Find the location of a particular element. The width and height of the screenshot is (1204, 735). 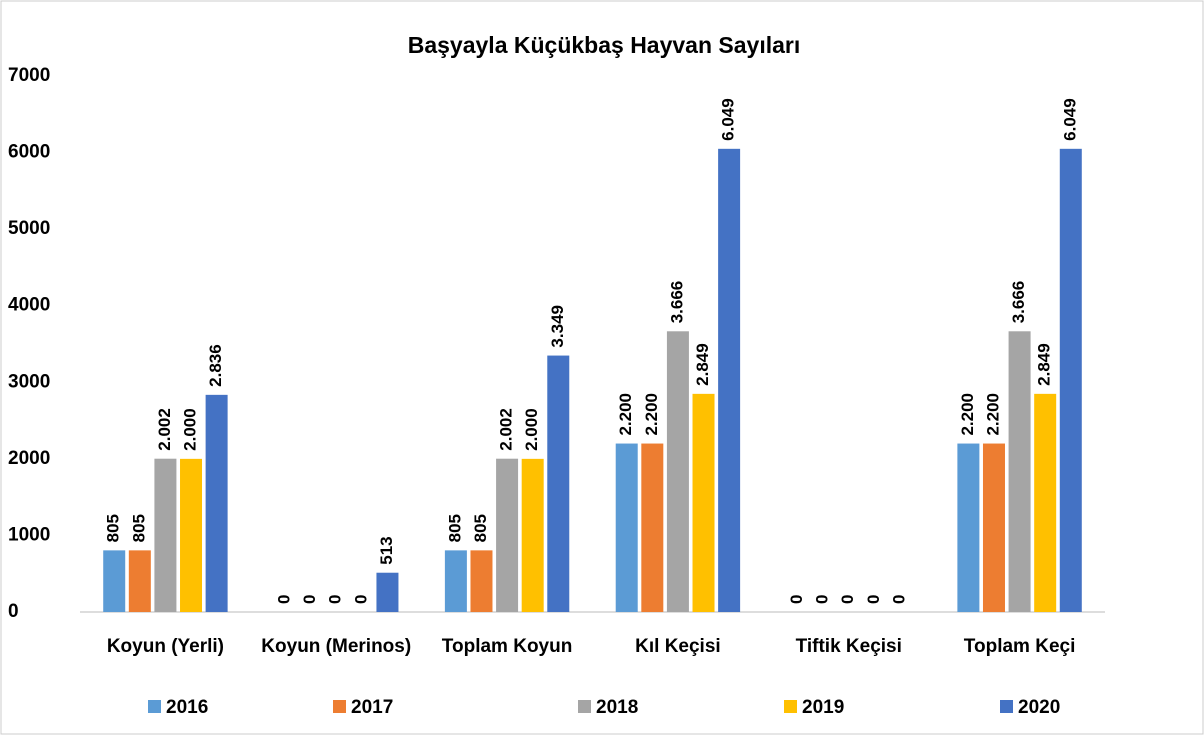

x-tick-label: Koyun (Yerli) is located at coordinates (165, 646).